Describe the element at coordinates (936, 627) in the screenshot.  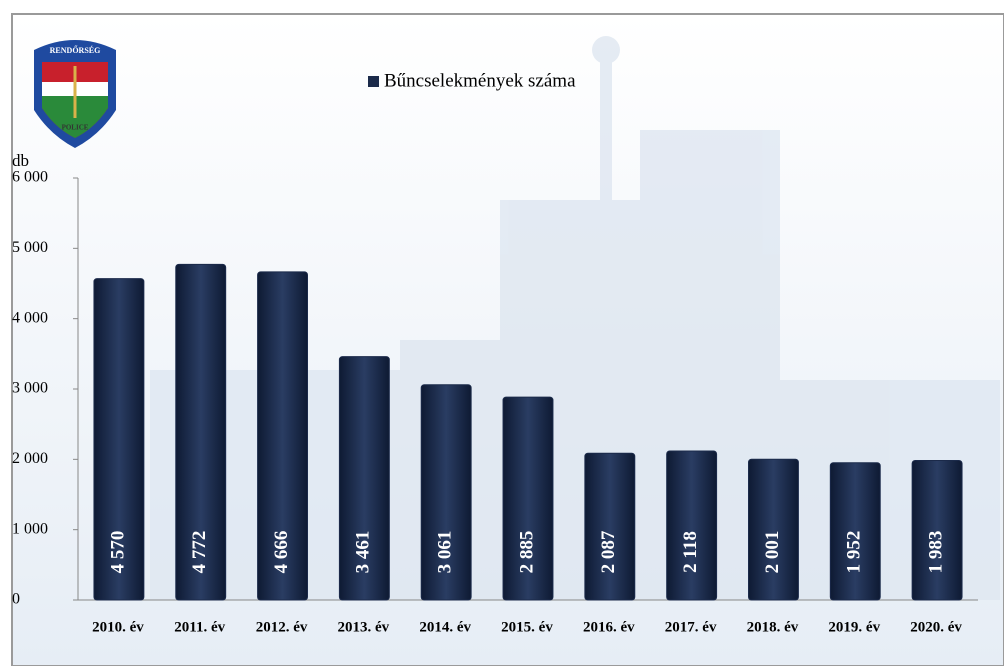
I see `x-tick-label: 2020. év` at that location.